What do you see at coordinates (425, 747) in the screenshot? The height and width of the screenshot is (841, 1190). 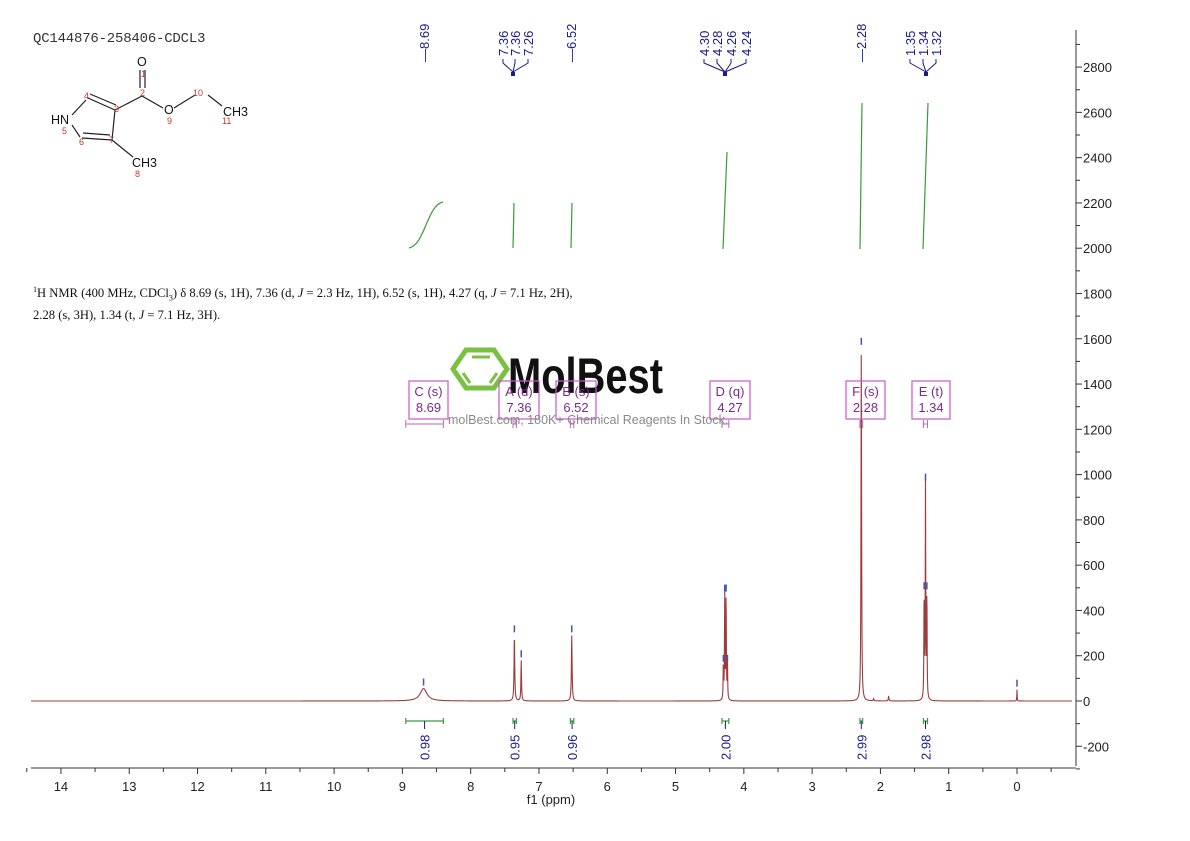 I see `integral-value: 0.98` at bounding box center [425, 747].